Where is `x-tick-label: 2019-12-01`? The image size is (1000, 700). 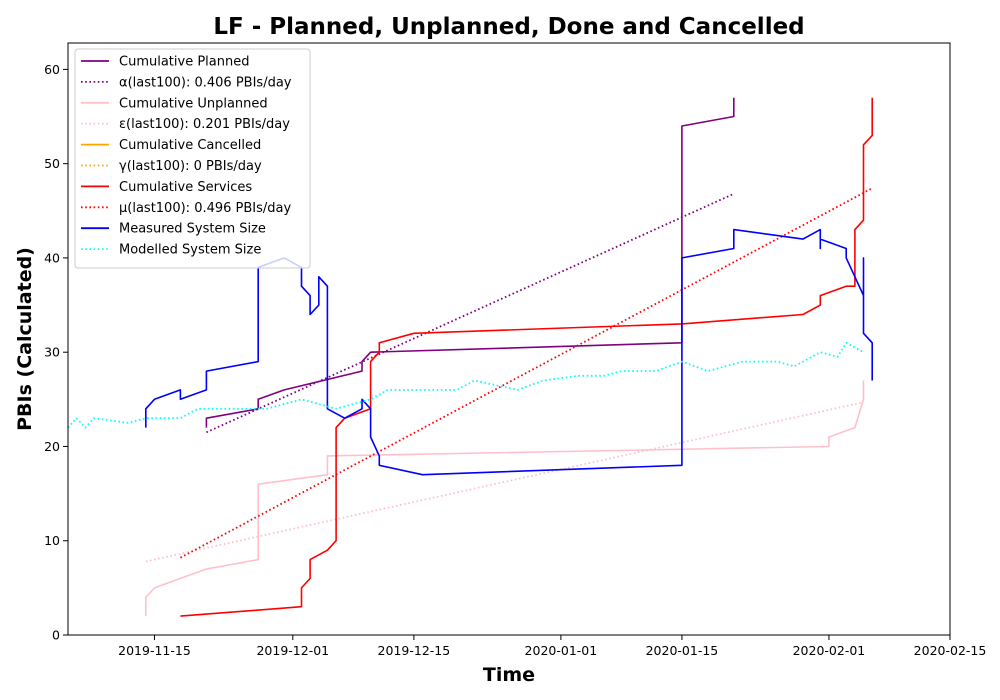 x-tick-label: 2019-12-01 is located at coordinates (292, 650).